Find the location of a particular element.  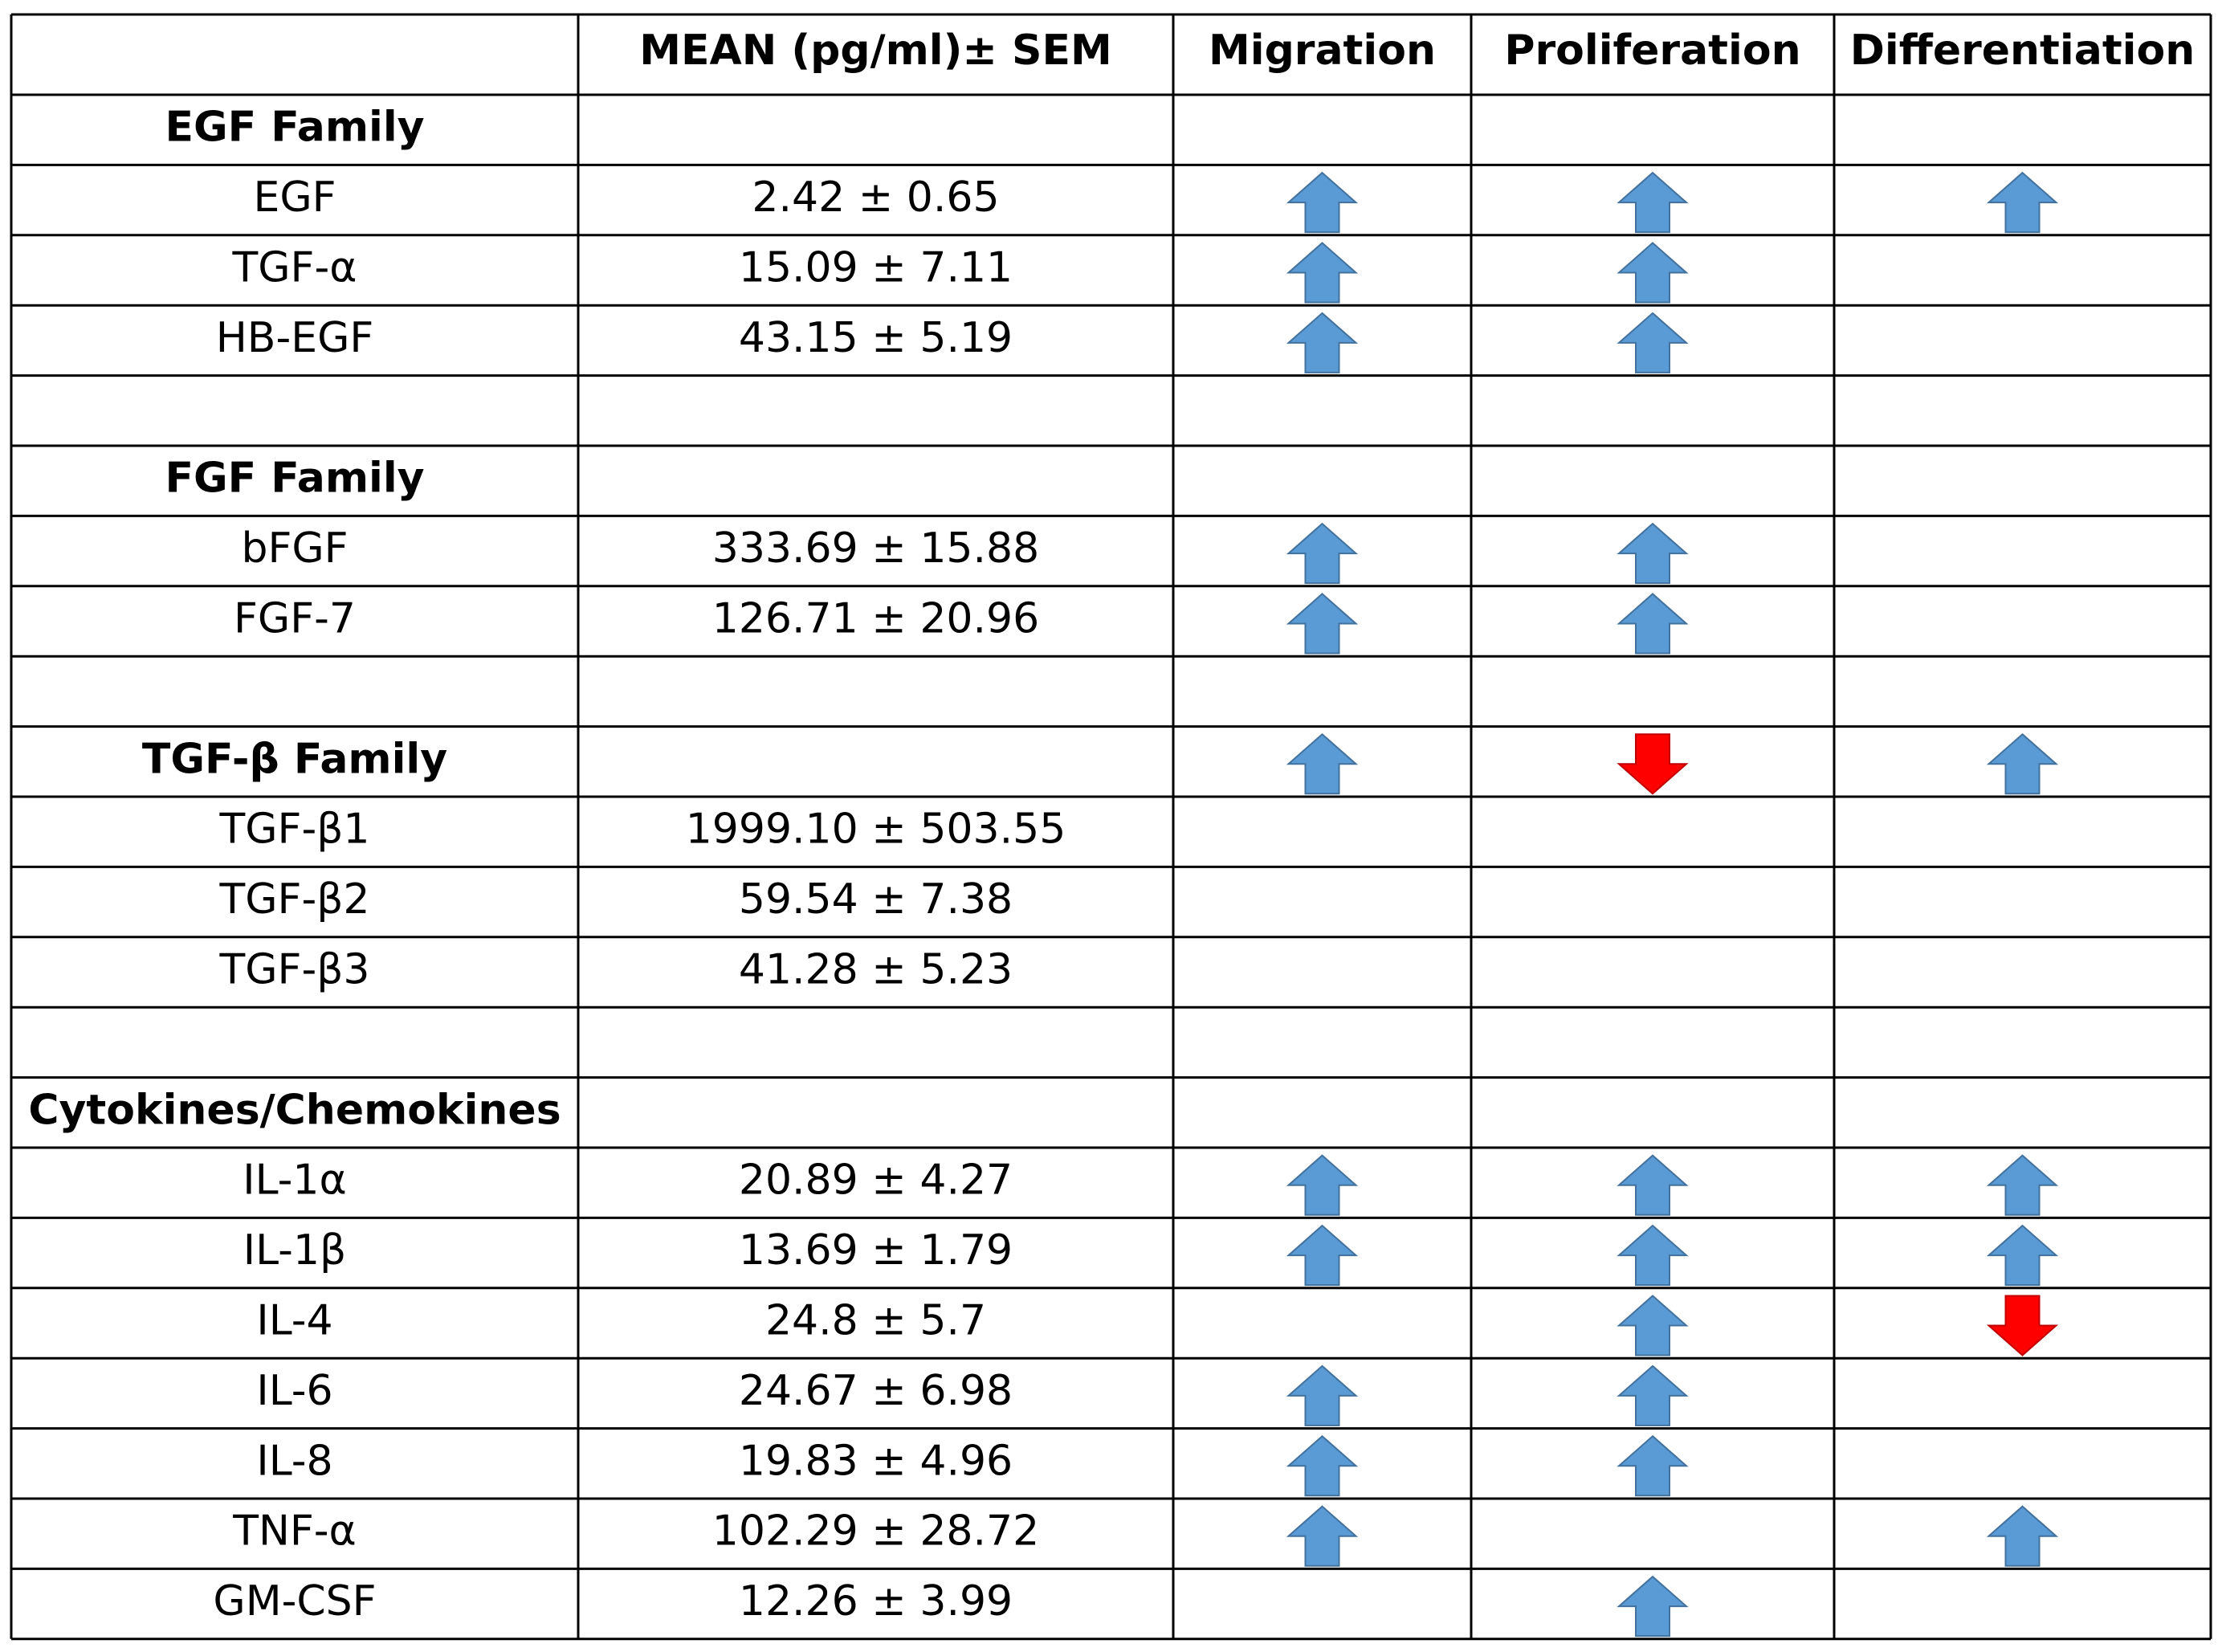

mean-value: 13.69 ± 1.79 is located at coordinates (876, 1250).